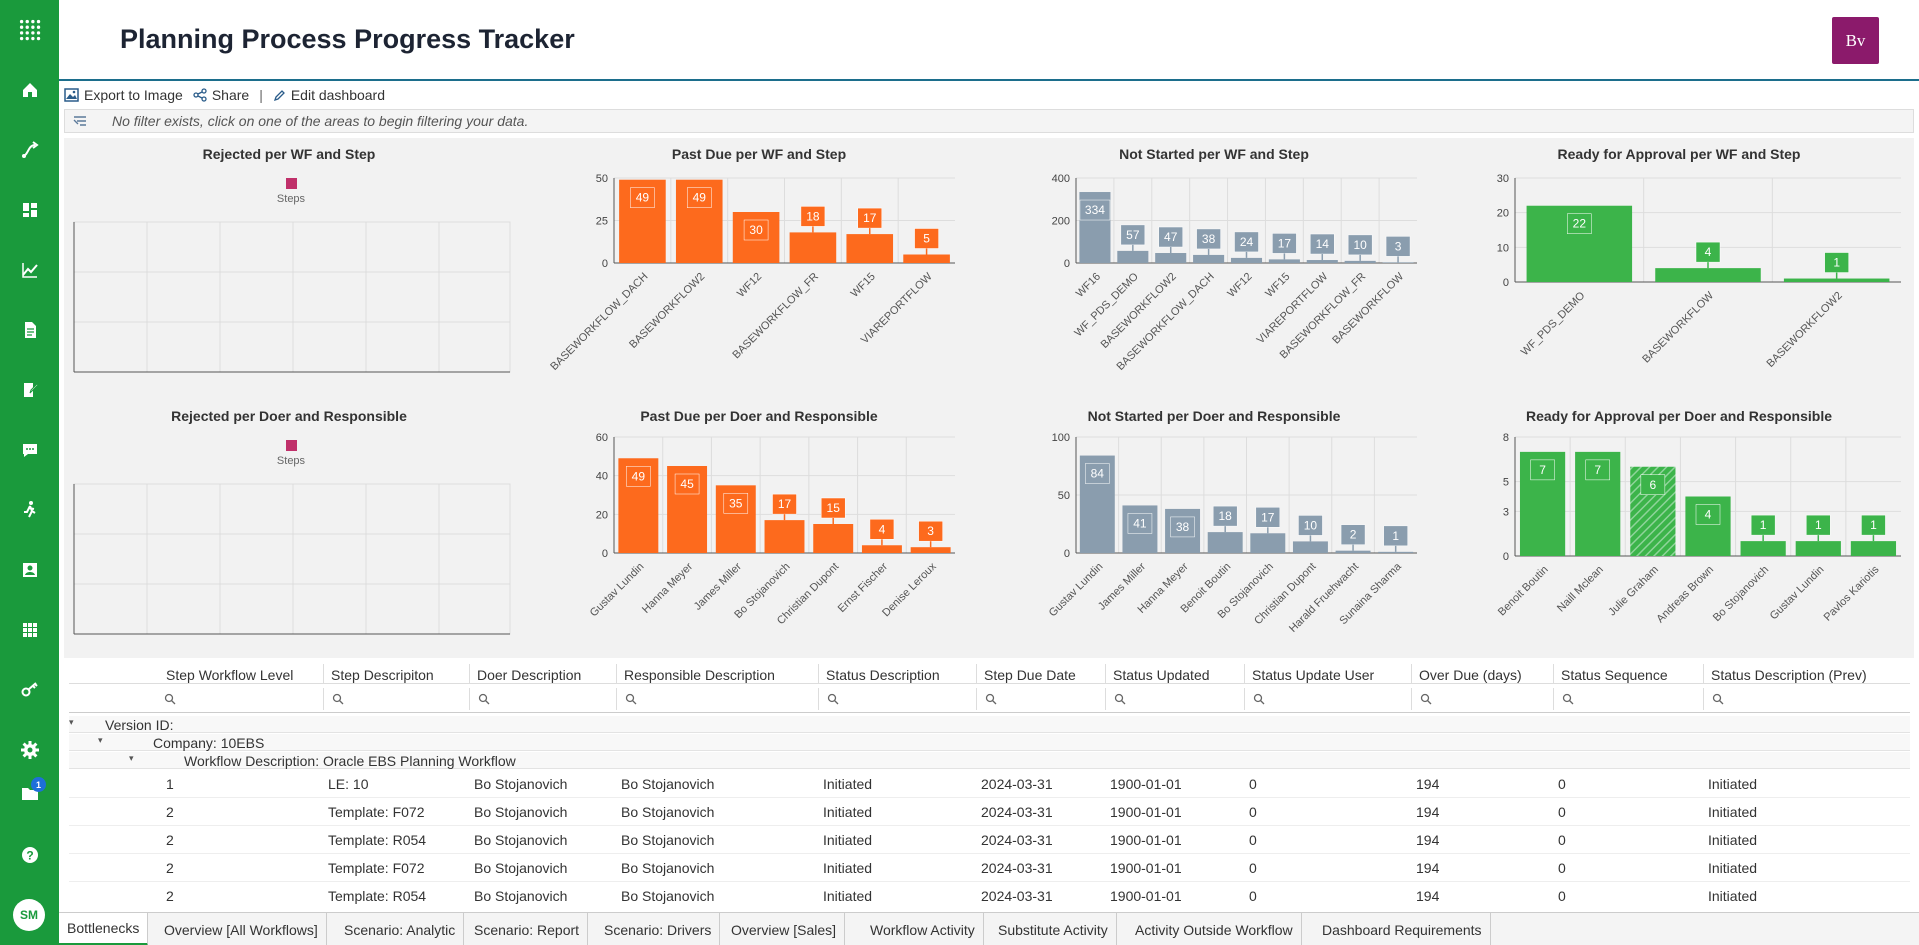 Image resolution: width=1919 pixels, height=945 pixels. What do you see at coordinates (289, 268) in the screenshot?
I see `chart-rejected-wf: Rejected per WF and Step Steps` at bounding box center [289, 268].